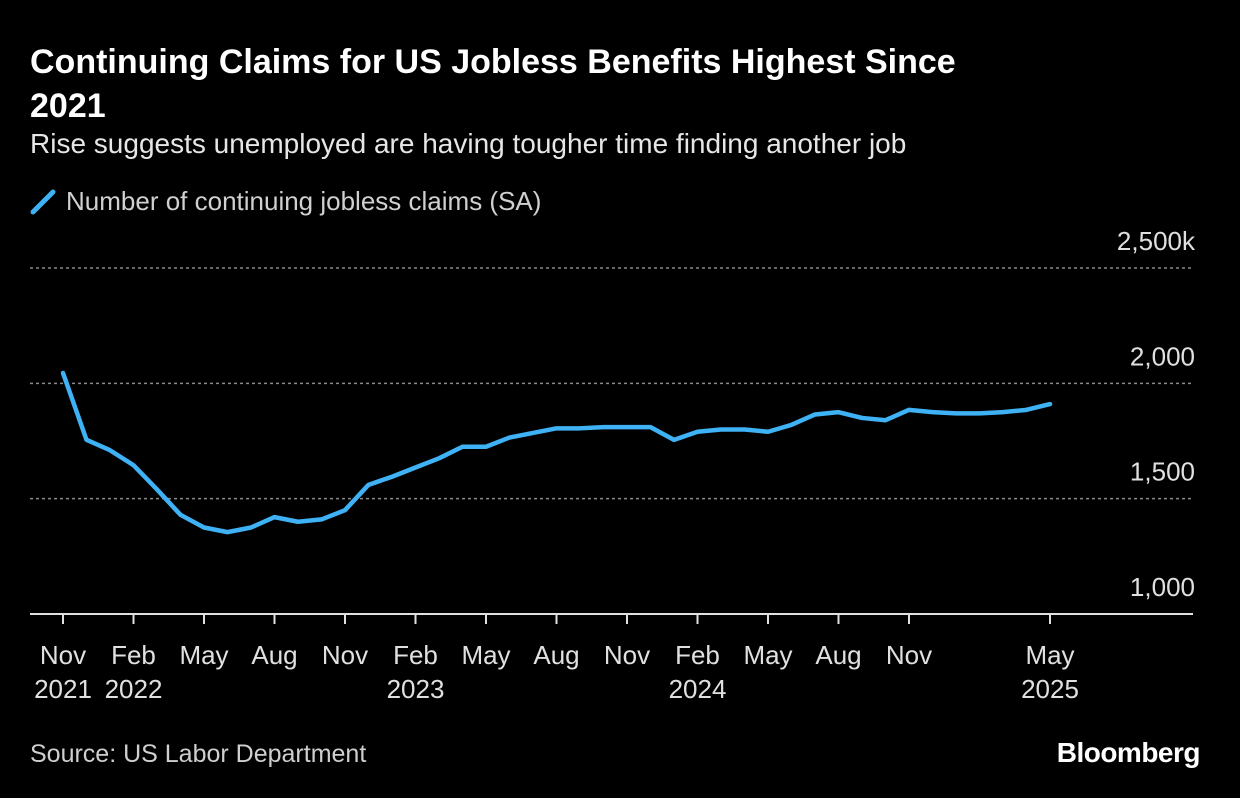 The width and height of the screenshot is (1240, 798). What do you see at coordinates (198, 754) in the screenshot?
I see `source: Source: US Labor Department` at bounding box center [198, 754].